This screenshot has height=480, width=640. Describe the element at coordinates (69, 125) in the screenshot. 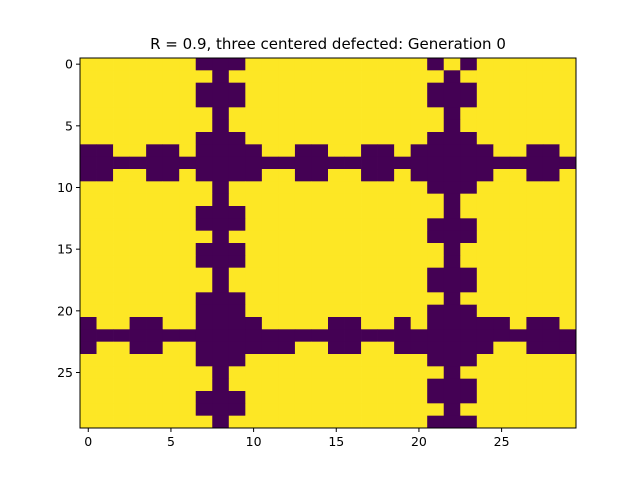

I see `y-tick-label: 5` at that location.